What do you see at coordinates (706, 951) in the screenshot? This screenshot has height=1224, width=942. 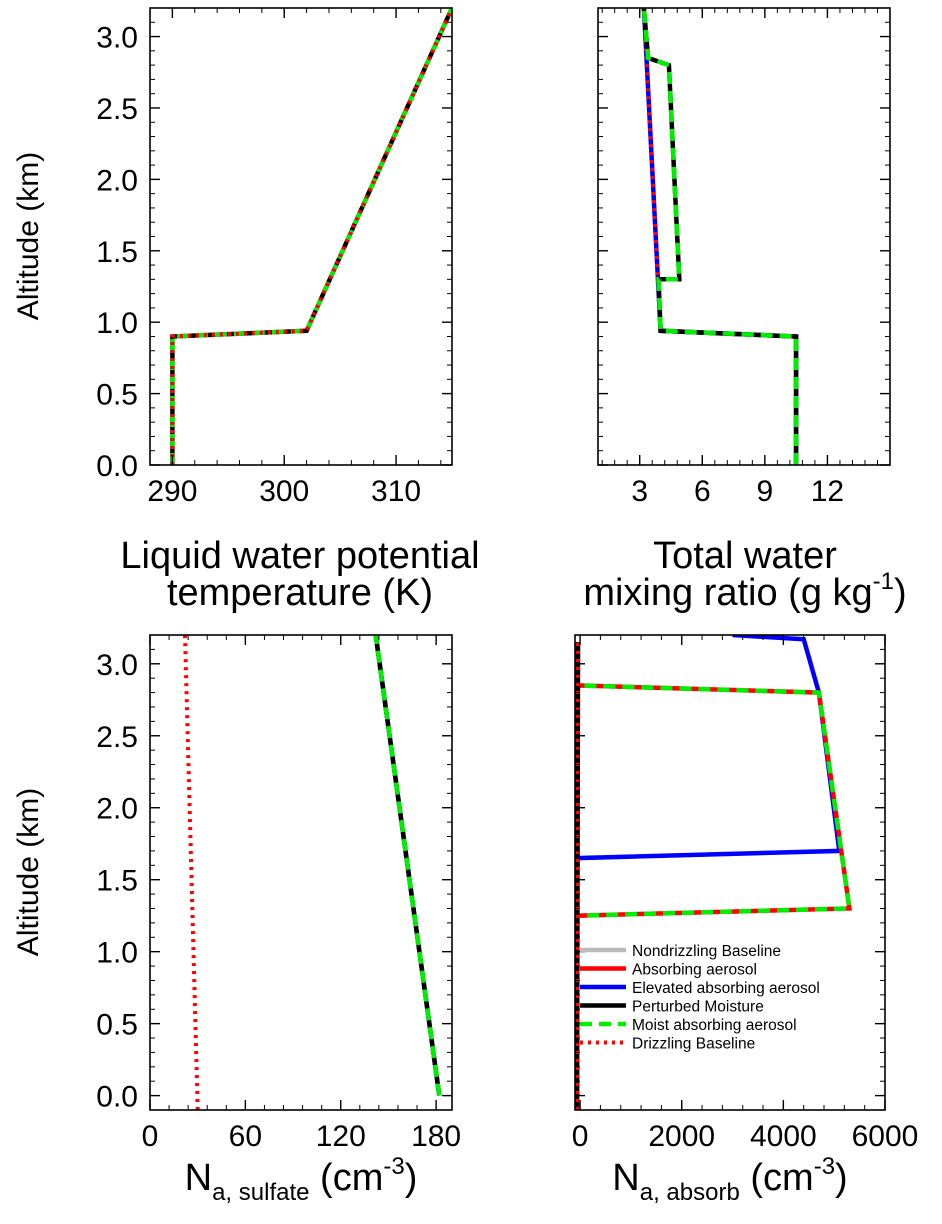 I see `legend-label: Nondrizzling Baseline` at bounding box center [706, 951].